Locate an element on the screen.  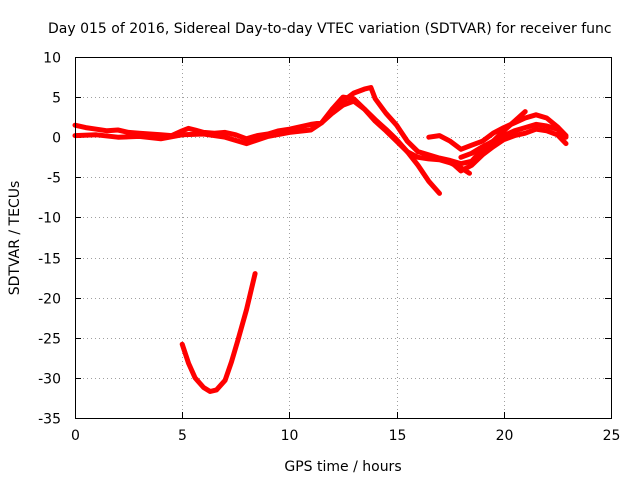
y-tick-label: -30 is located at coordinates (49, 380).